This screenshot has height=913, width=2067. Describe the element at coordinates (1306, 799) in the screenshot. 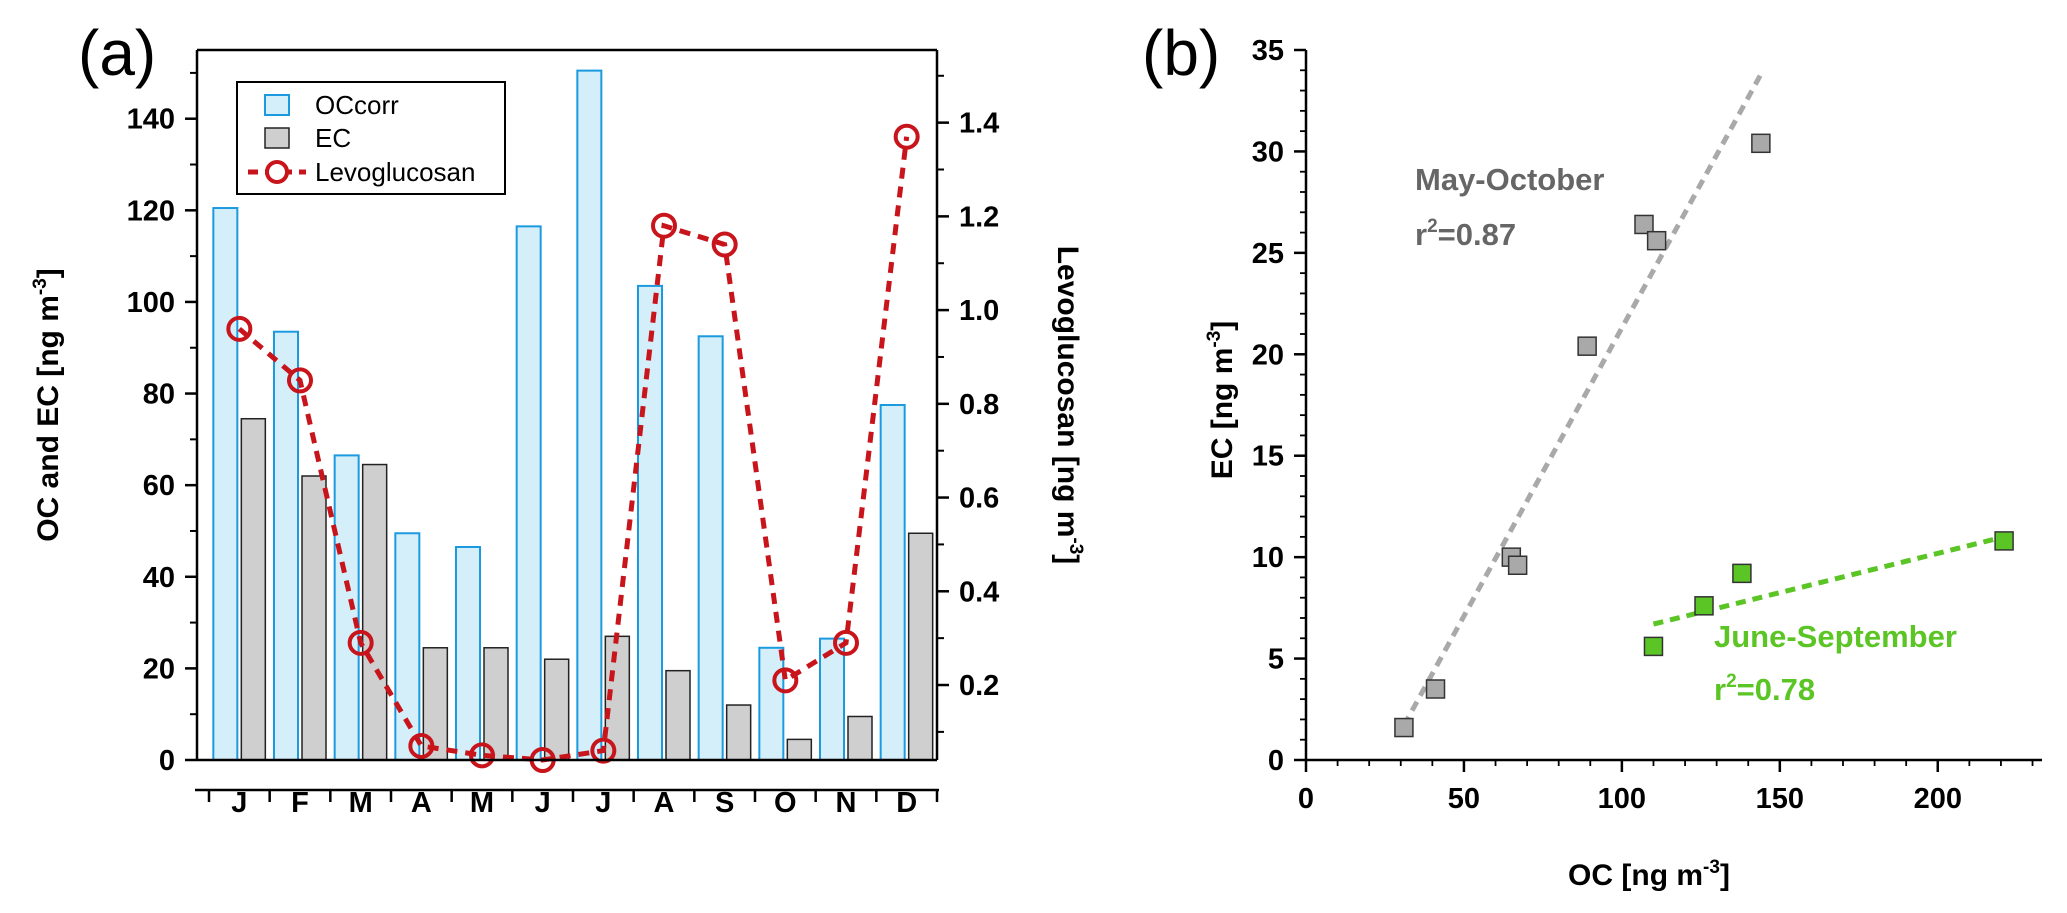

I see `b-x-tick-label: 0` at that location.